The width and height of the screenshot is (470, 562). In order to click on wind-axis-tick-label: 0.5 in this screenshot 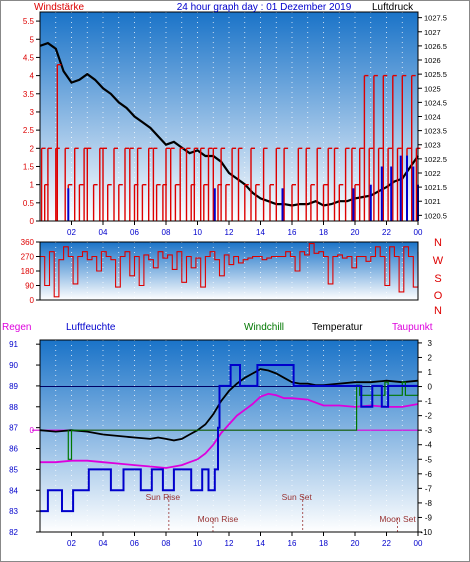, I will do `click(29, 203)`.